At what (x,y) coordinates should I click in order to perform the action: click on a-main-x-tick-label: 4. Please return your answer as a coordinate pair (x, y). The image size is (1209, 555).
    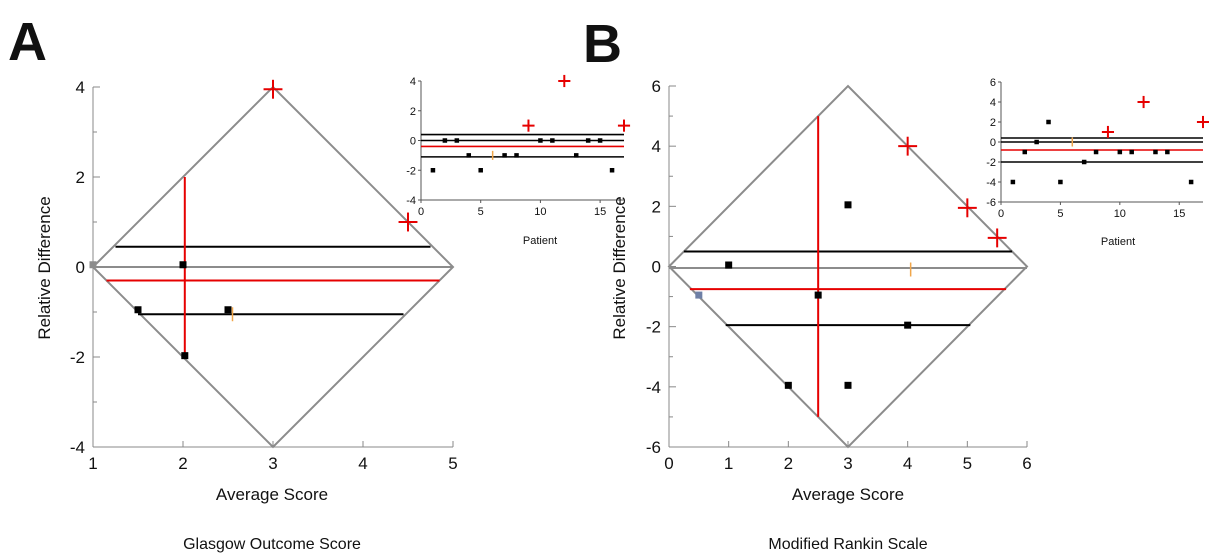
    Looking at the image, I should click on (362, 463).